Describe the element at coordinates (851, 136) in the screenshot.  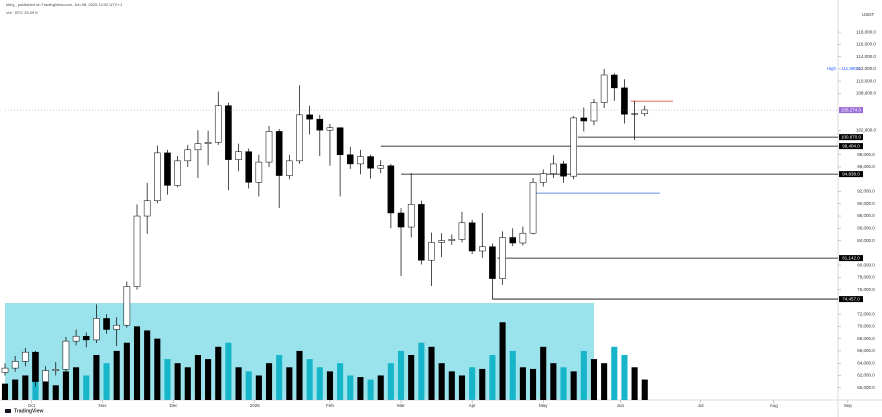
I see `level-label: 100,870.0` at that location.